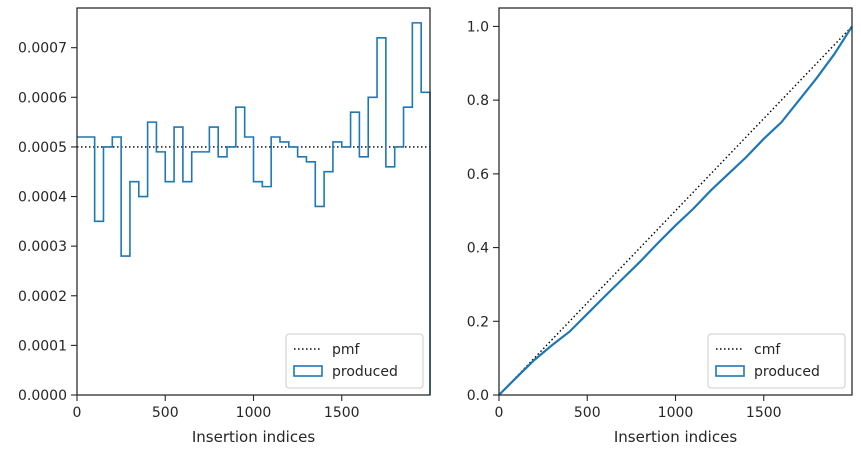 The height and width of the screenshot is (453, 861). Describe the element at coordinates (342, 413) in the screenshot. I see `left-x-tick-label: 1500` at that location.